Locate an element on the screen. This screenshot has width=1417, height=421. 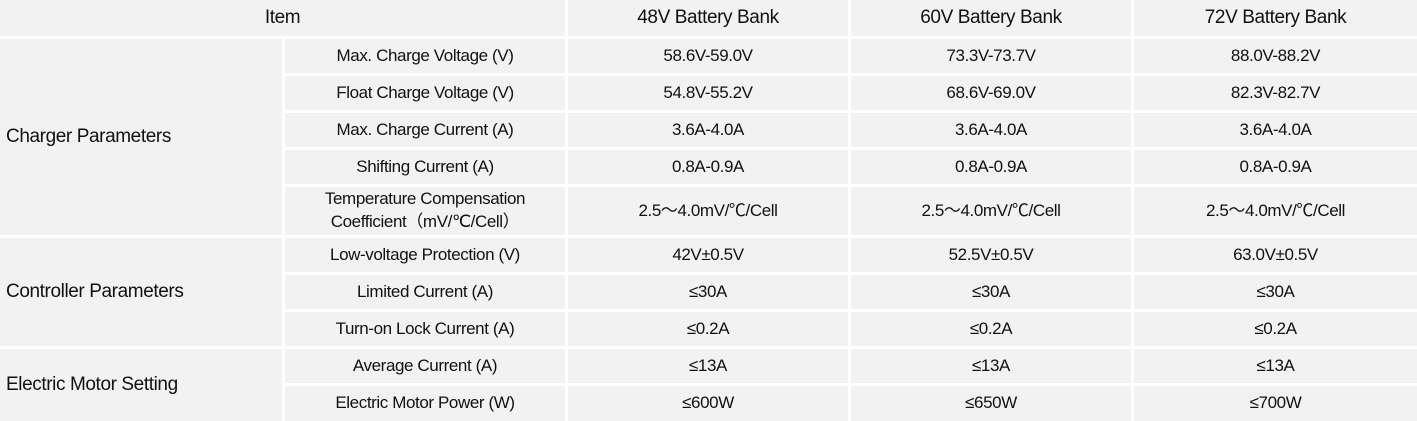
header-cell: Item is located at coordinates (282, 18).